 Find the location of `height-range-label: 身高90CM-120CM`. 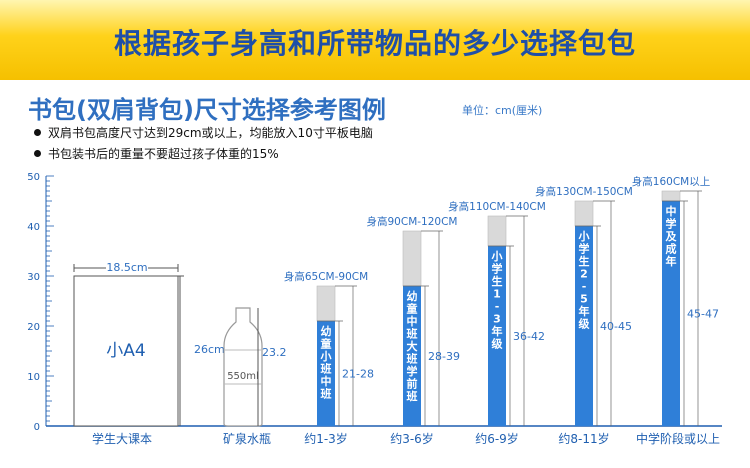

height-range-label: 身高90CM-120CM is located at coordinates (412, 221).